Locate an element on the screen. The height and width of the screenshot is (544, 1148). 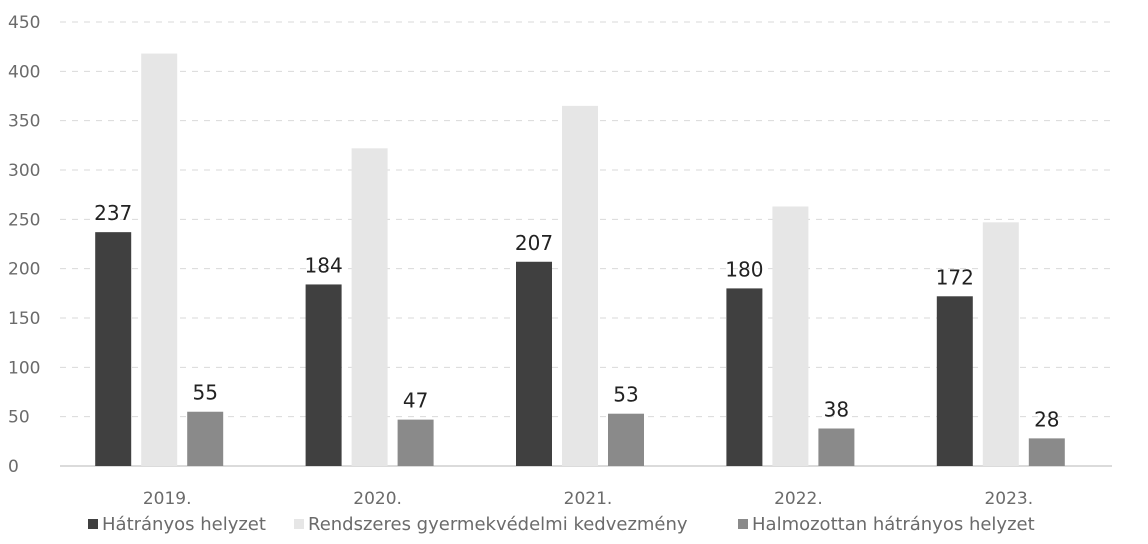
data-label: 172 is located at coordinates (955, 277).